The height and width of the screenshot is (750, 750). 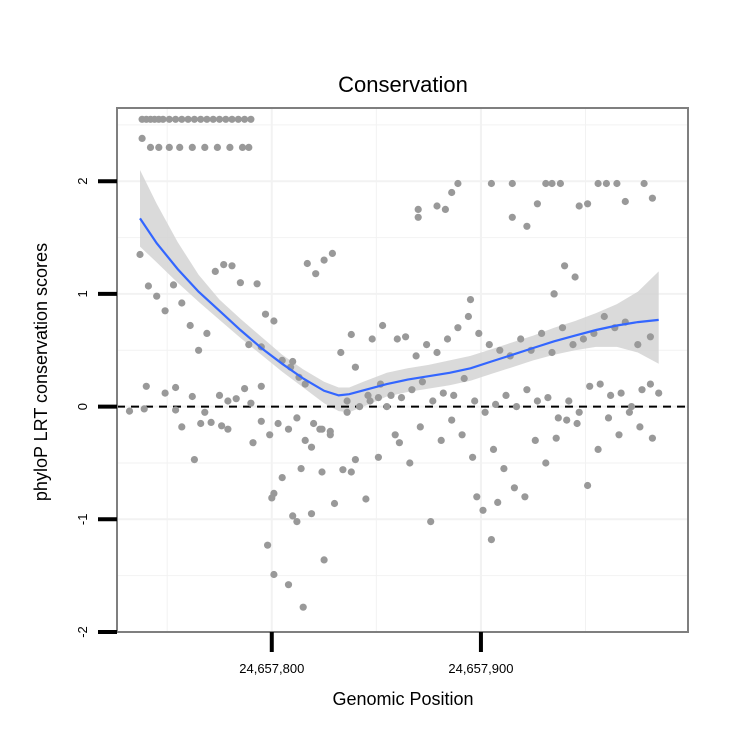 I want to click on y-tick-label: -1, so click(x=82, y=520).